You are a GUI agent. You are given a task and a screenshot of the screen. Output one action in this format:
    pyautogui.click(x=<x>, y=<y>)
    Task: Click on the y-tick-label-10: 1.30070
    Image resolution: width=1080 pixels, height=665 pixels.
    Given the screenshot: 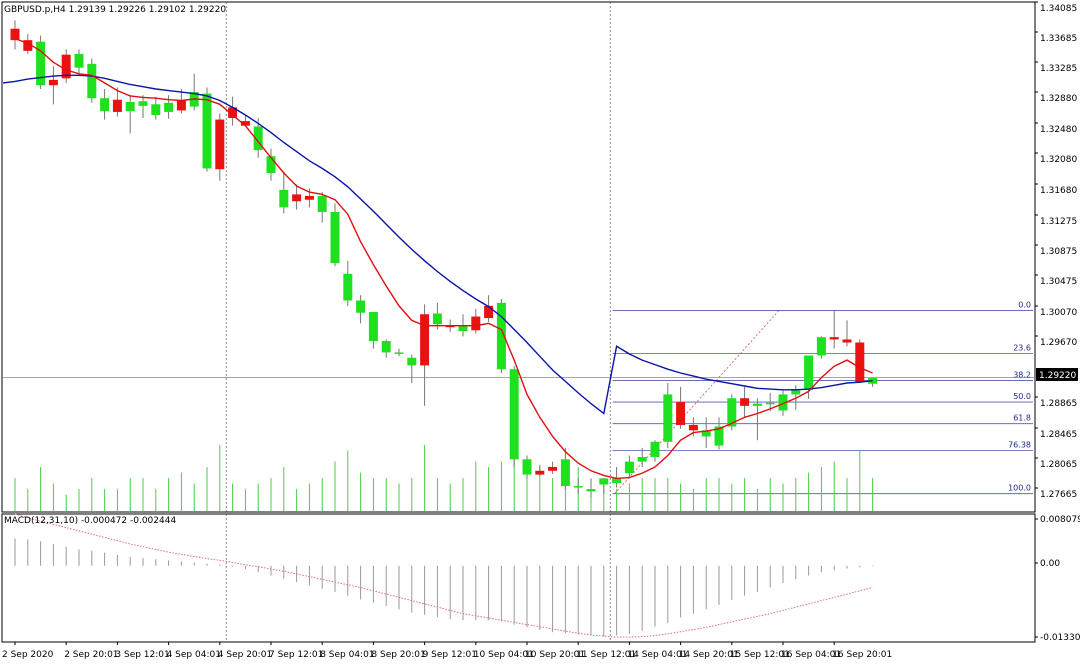 What is the action you would take?
    pyautogui.click(x=1058, y=313)
    